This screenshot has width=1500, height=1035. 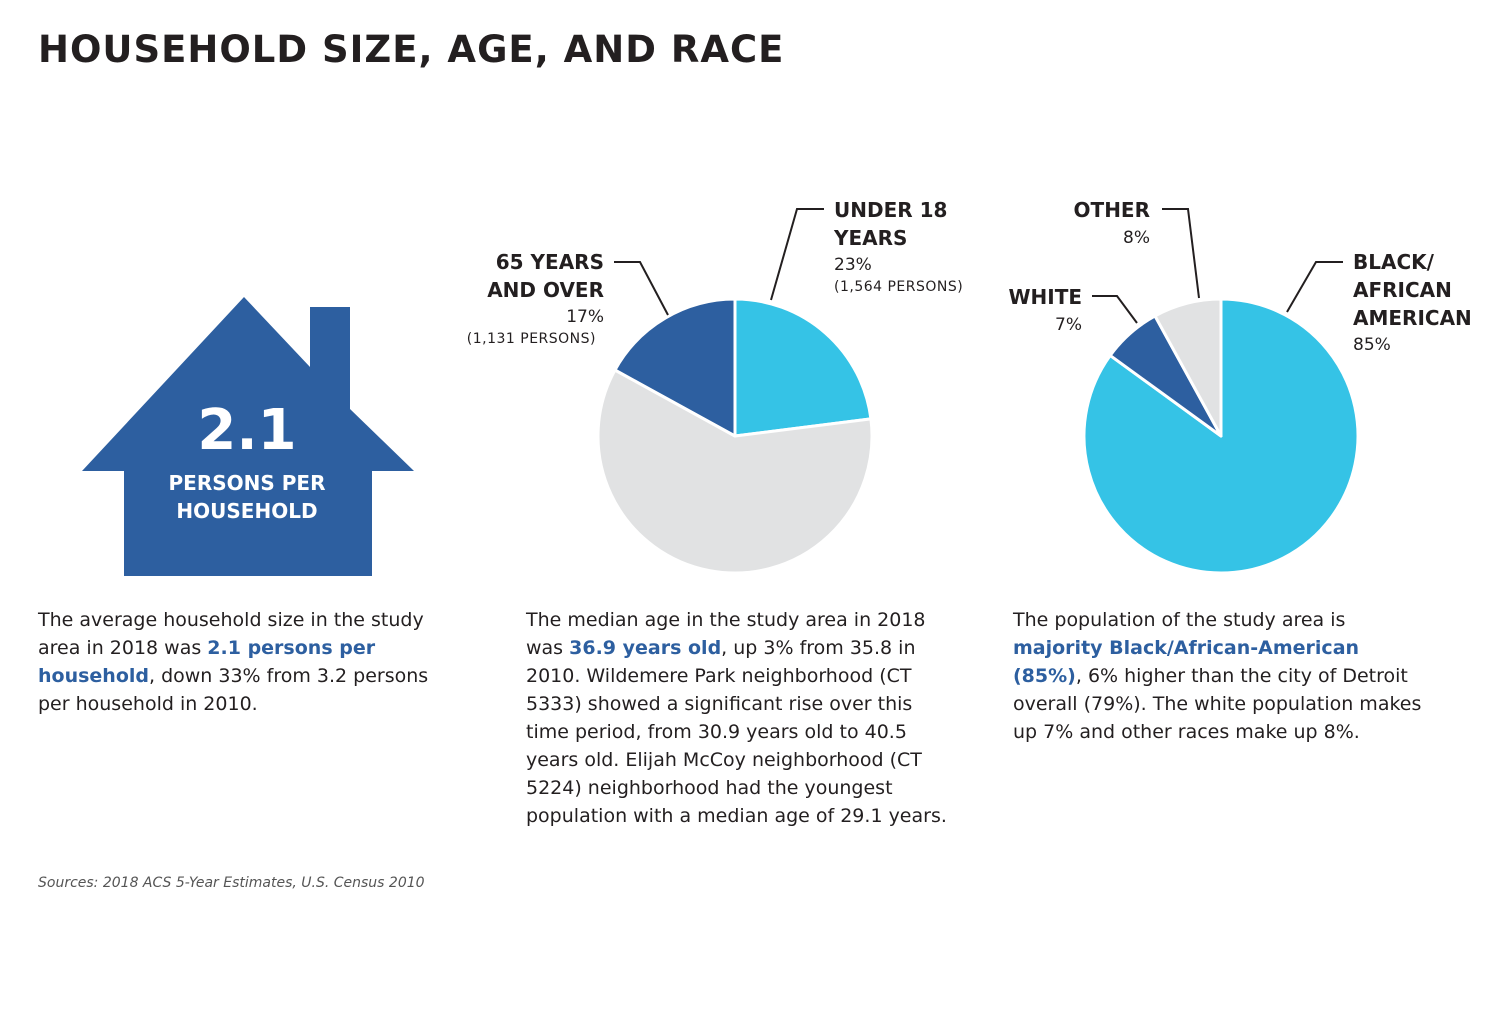 What do you see at coordinates (1136, 238) in the screenshot?
I see `race-label-other-pct: 8%` at bounding box center [1136, 238].